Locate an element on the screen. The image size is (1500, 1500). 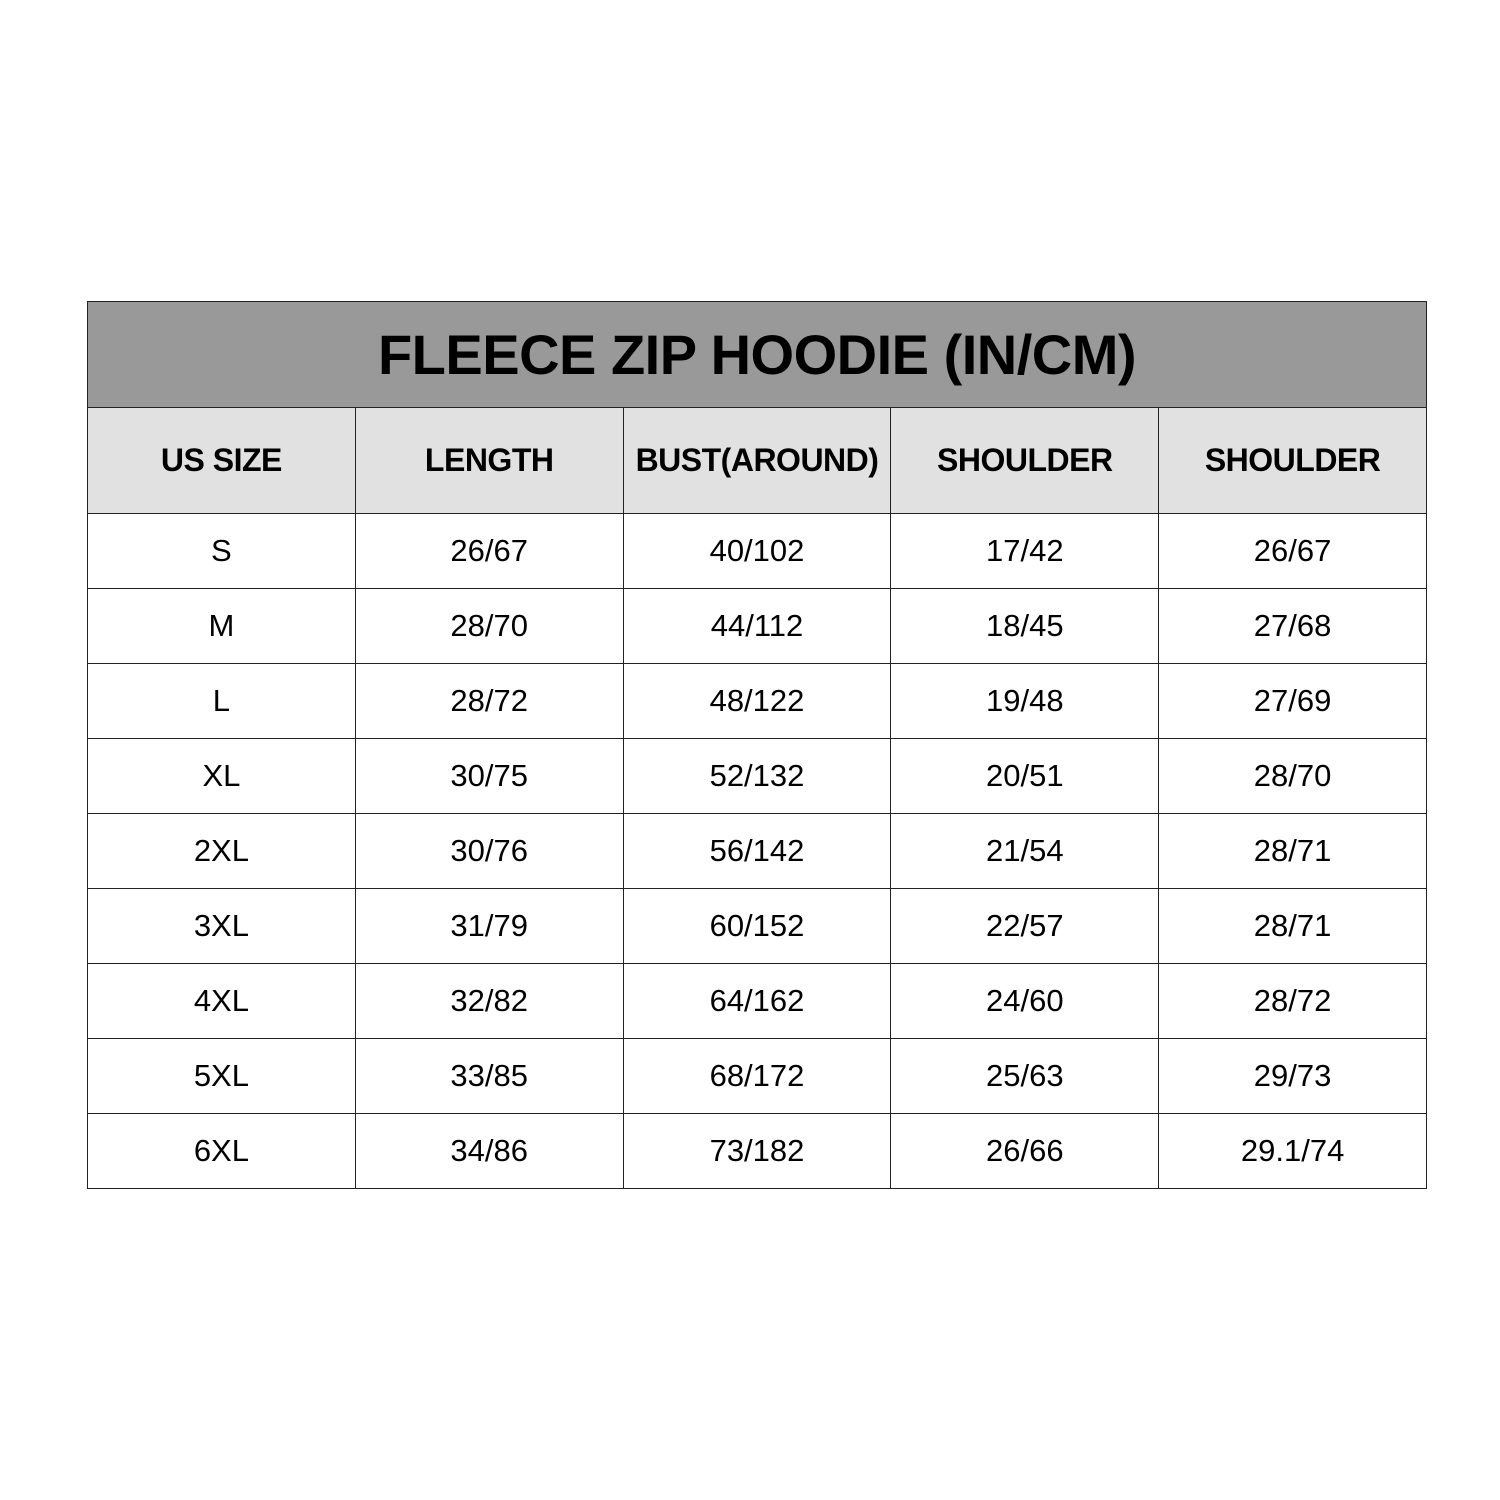
size-cell: 5XL is located at coordinates (221, 1076).